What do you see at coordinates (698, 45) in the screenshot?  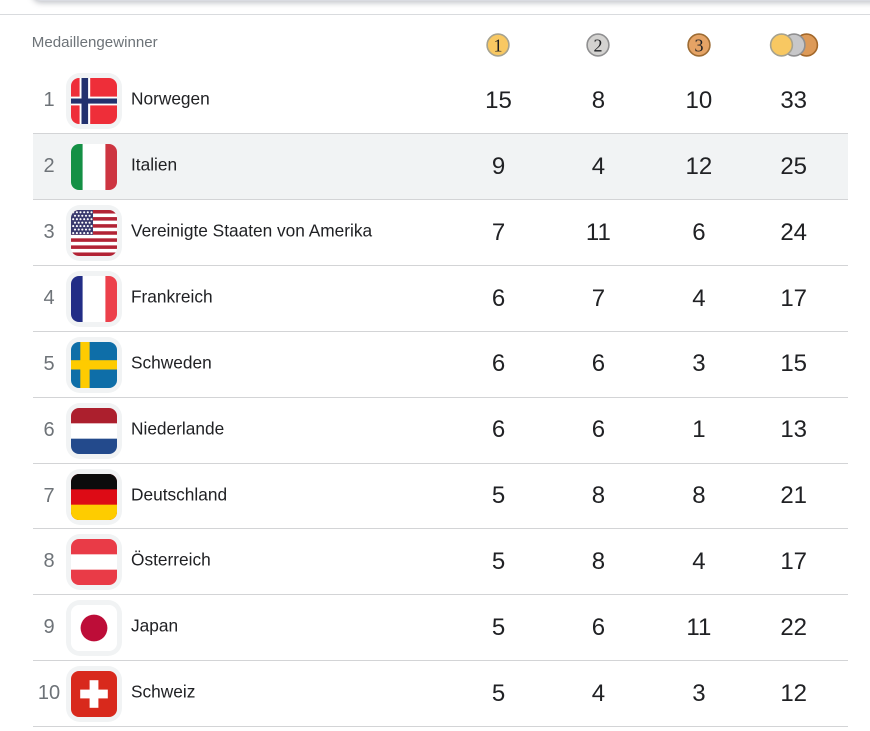 I see `svg-text: 3` at bounding box center [698, 45].